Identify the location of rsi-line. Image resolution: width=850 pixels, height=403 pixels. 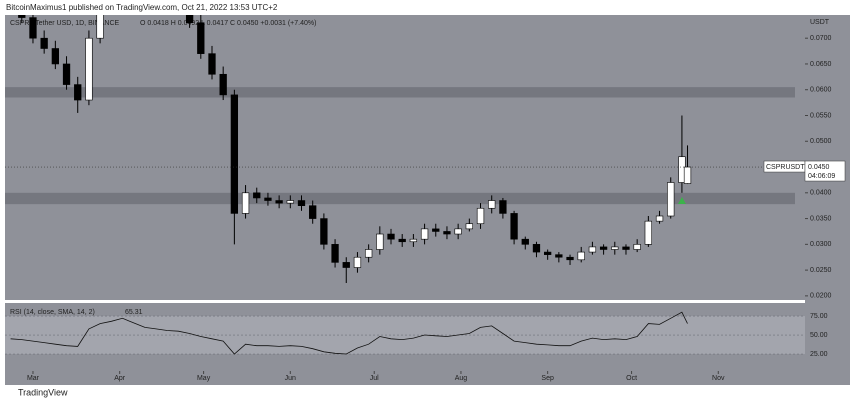
(349, 333).